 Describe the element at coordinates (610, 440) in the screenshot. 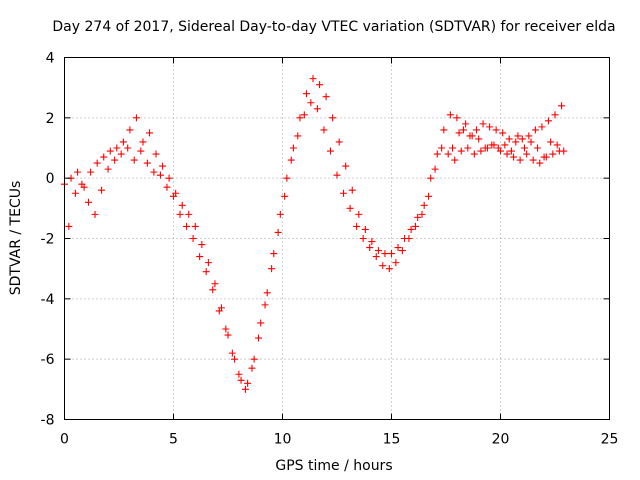

I see `x-tick-label: 25` at that location.